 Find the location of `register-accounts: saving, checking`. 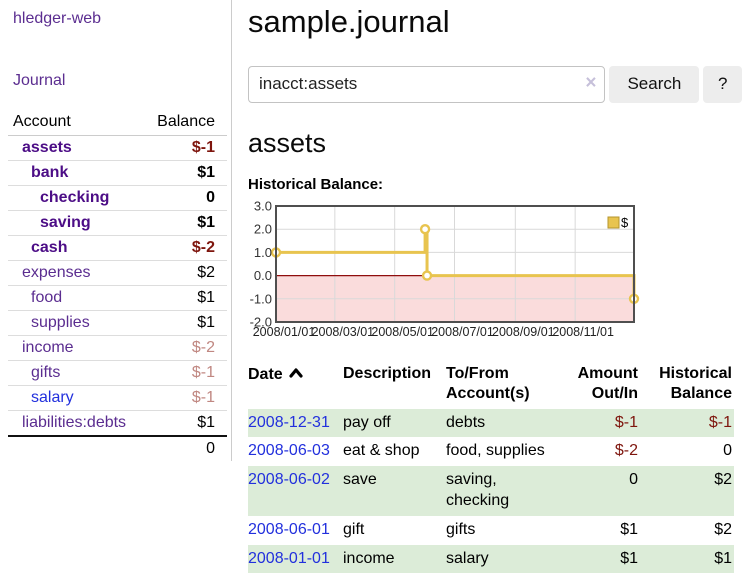

register-accounts: saving, checking is located at coordinates (478, 490).